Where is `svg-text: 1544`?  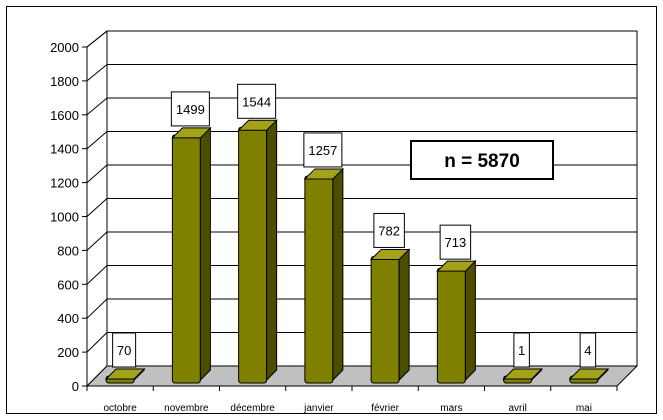
svg-text: 1544 is located at coordinates (256, 101).